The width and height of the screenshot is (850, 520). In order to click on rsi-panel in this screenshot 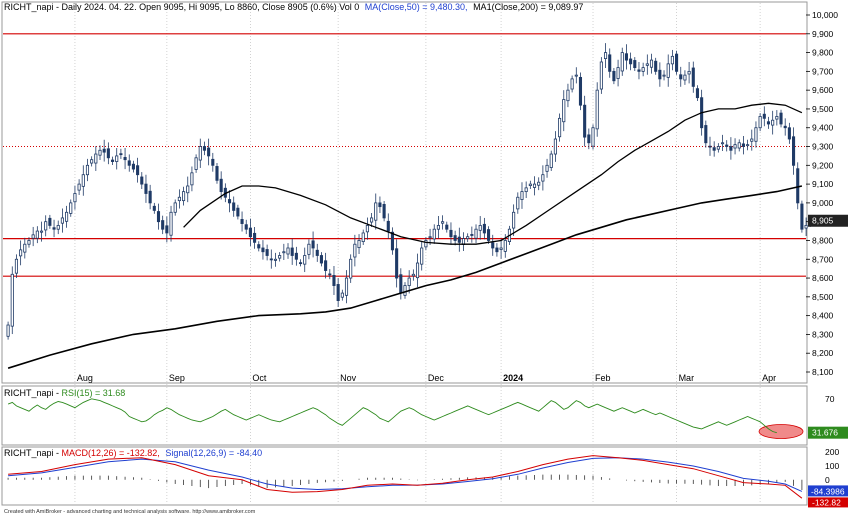, I will do `click(404, 415)`.